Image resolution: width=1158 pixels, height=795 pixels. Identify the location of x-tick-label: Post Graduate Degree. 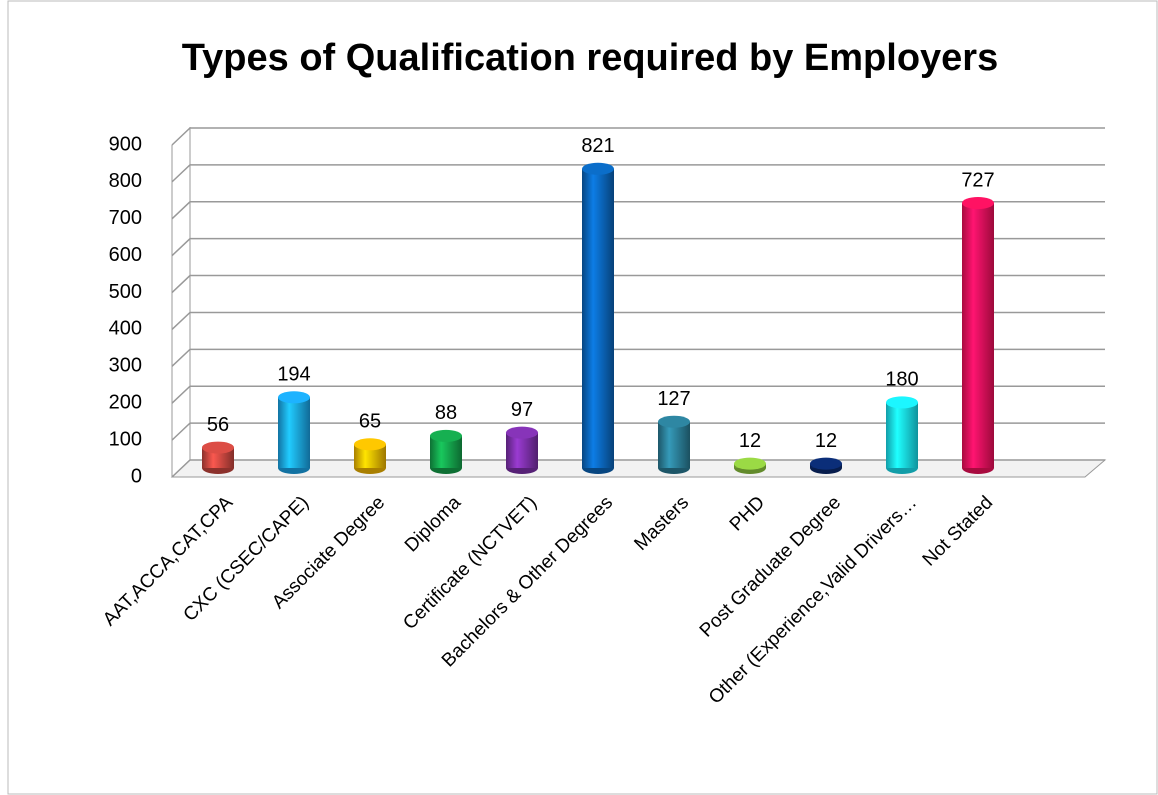
(770, 566).